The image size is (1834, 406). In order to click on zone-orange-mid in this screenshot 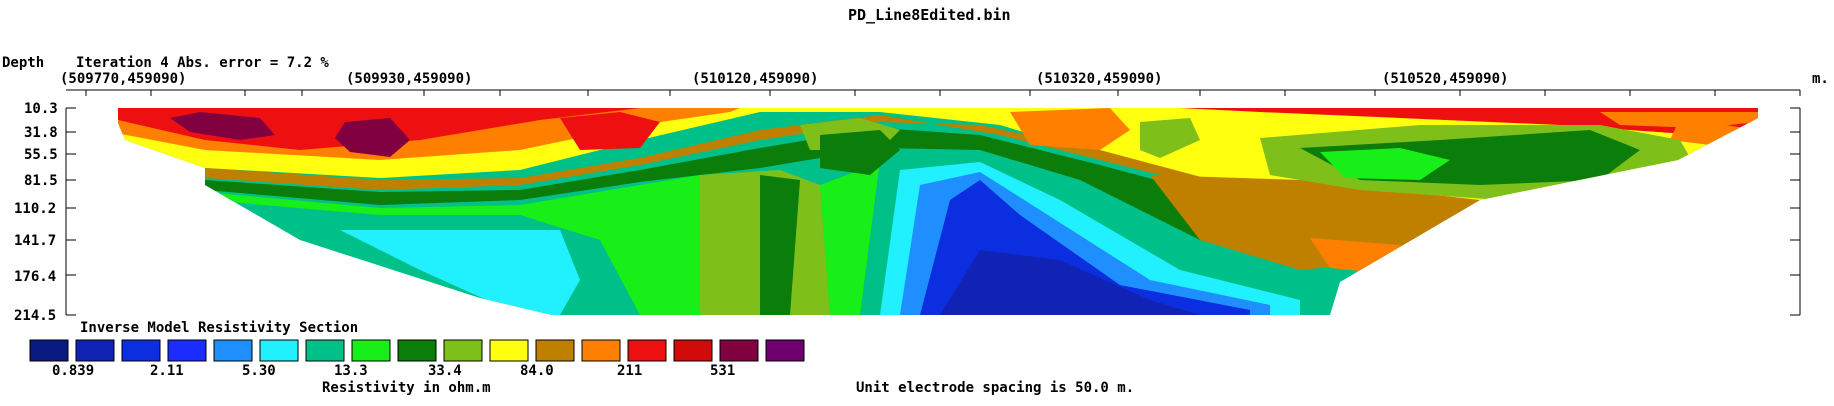, I will do `click(1070, 129)`.